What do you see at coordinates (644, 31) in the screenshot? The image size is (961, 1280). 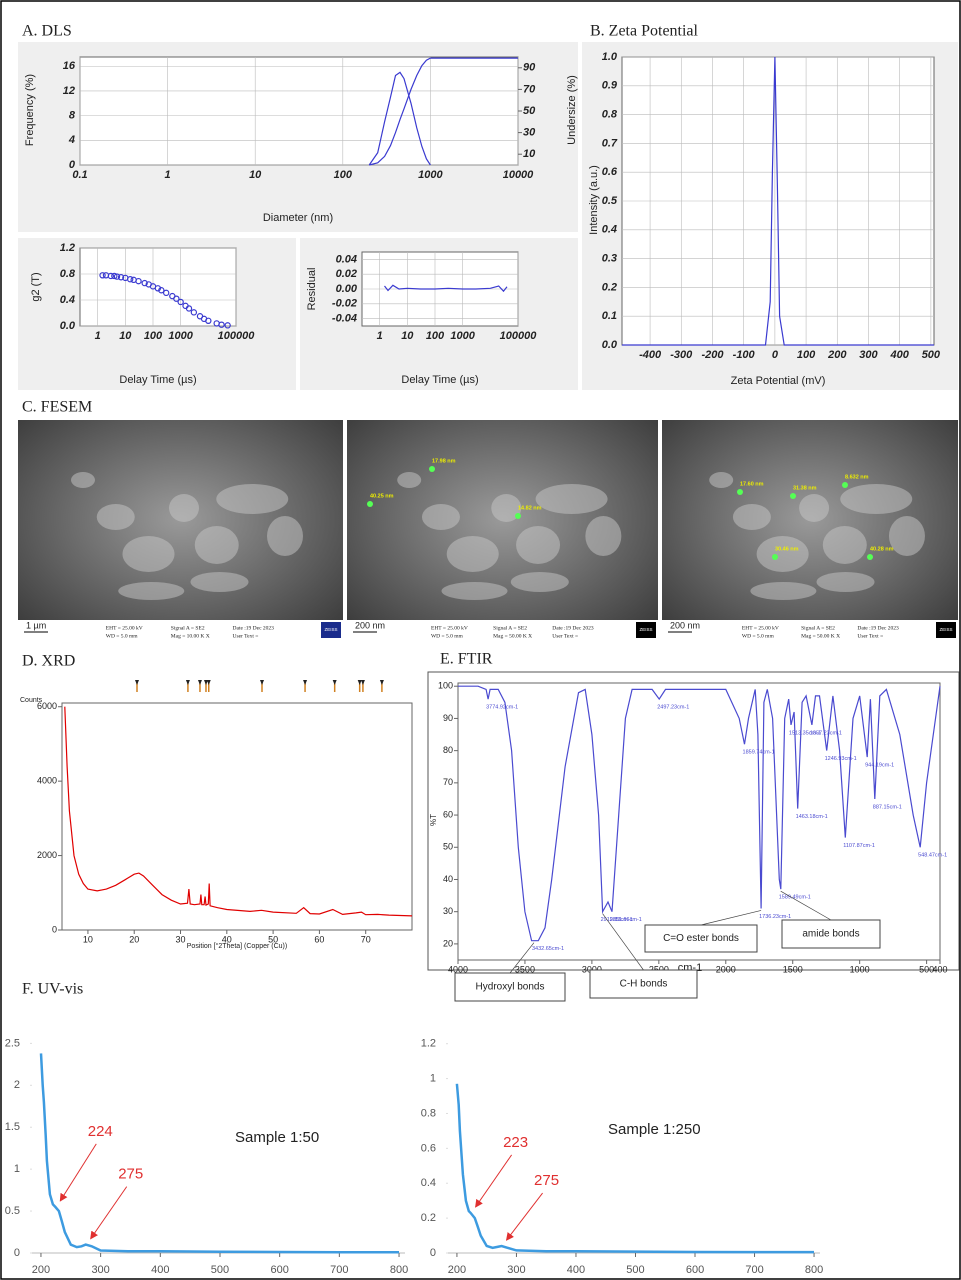 I see `panel-heading: B. Zeta Potential` at bounding box center [644, 31].